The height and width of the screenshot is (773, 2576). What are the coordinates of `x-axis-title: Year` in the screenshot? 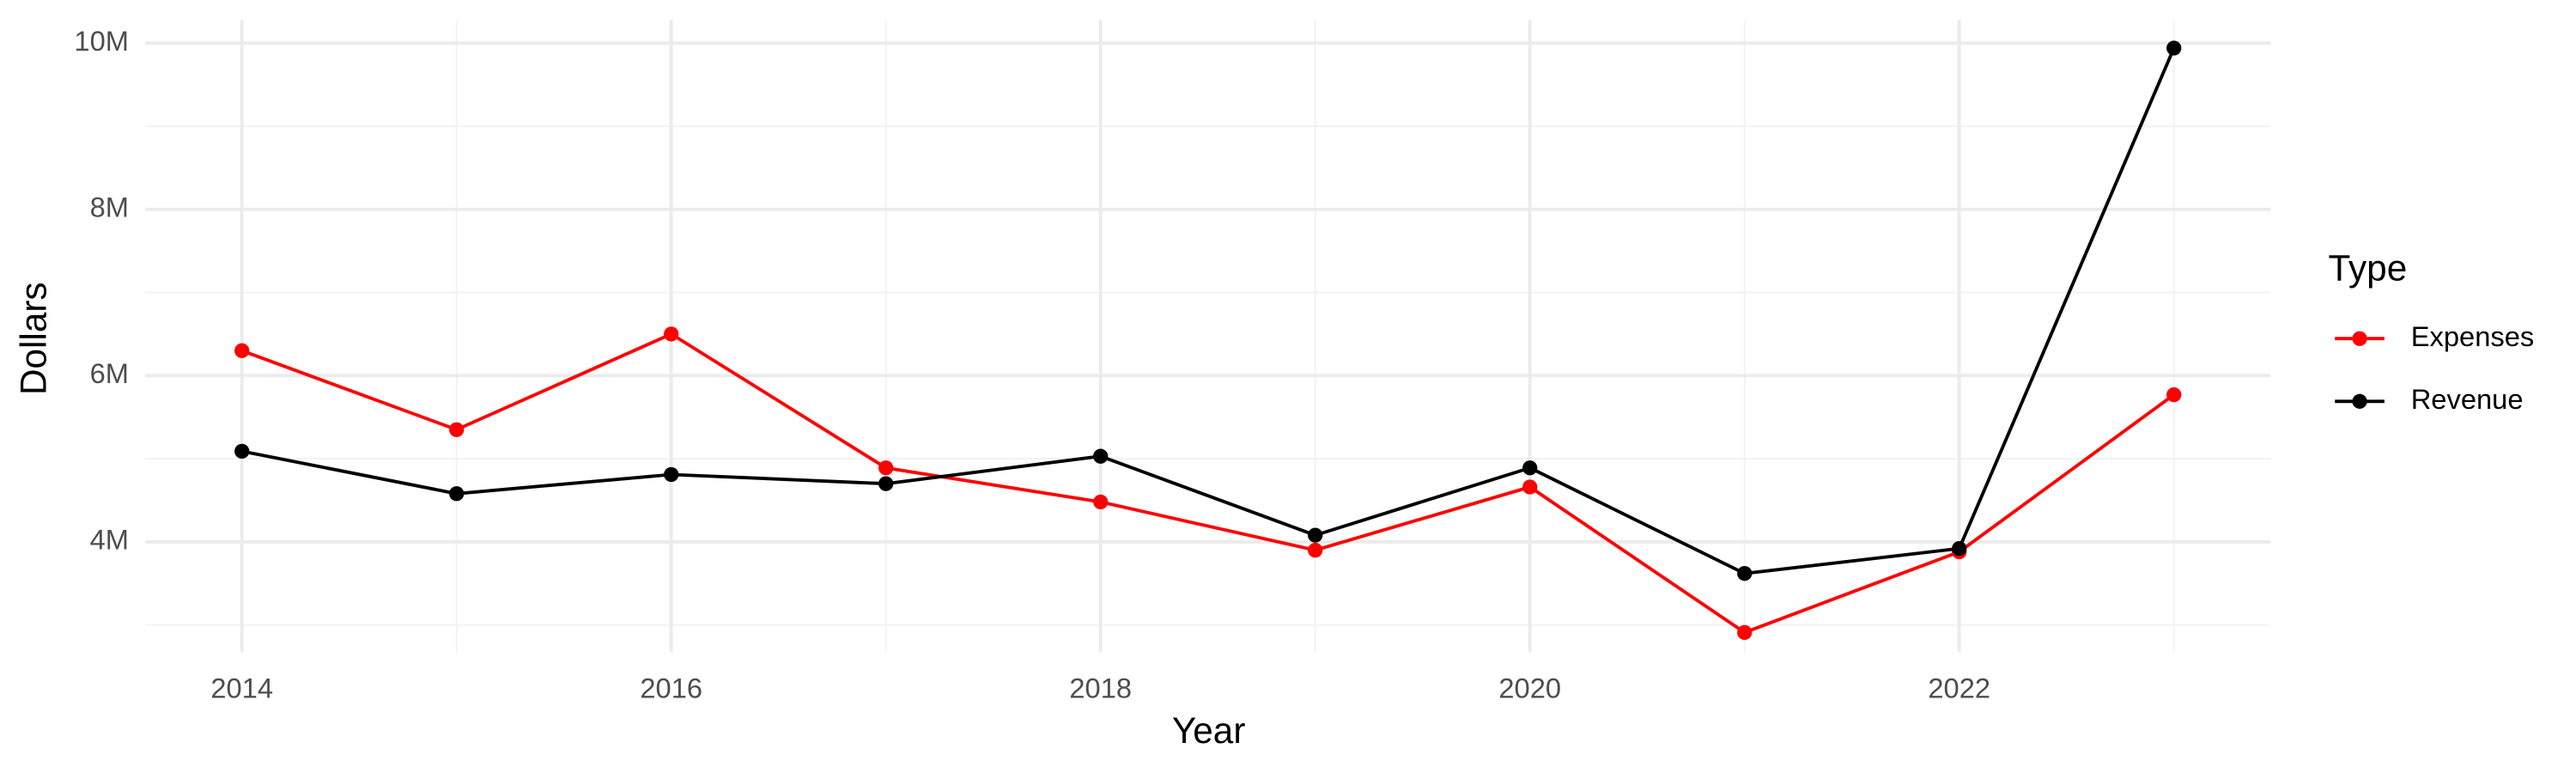 It's located at (1208, 730).